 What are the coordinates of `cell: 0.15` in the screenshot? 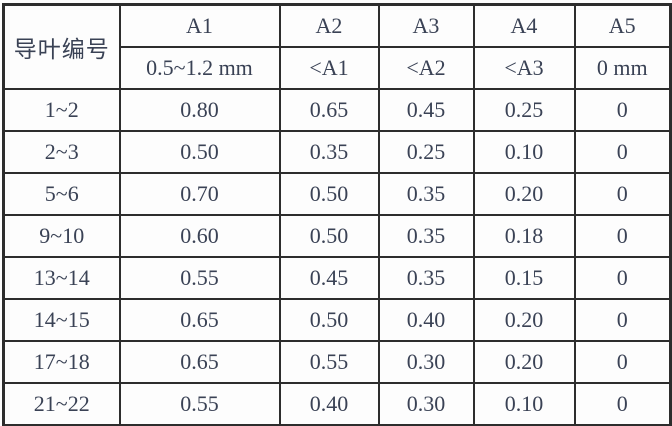 It's located at (524, 278).